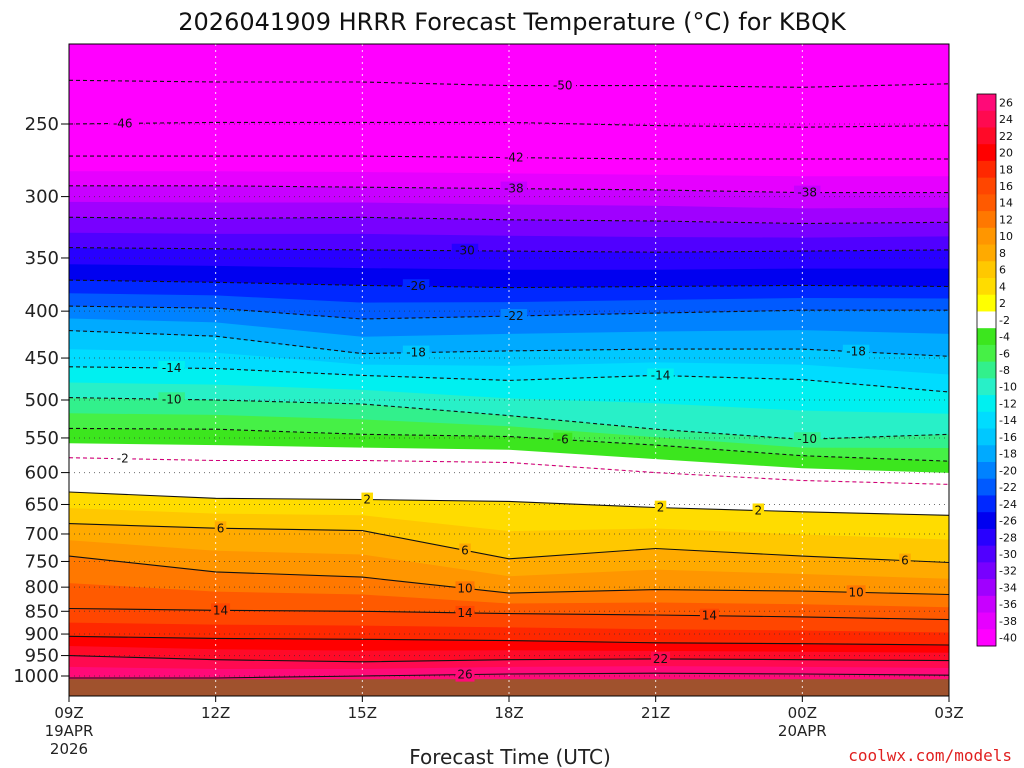 The image size is (1024, 768). Describe the element at coordinates (1008, 587) in the screenshot. I see `colorbar-label: -34` at that location.